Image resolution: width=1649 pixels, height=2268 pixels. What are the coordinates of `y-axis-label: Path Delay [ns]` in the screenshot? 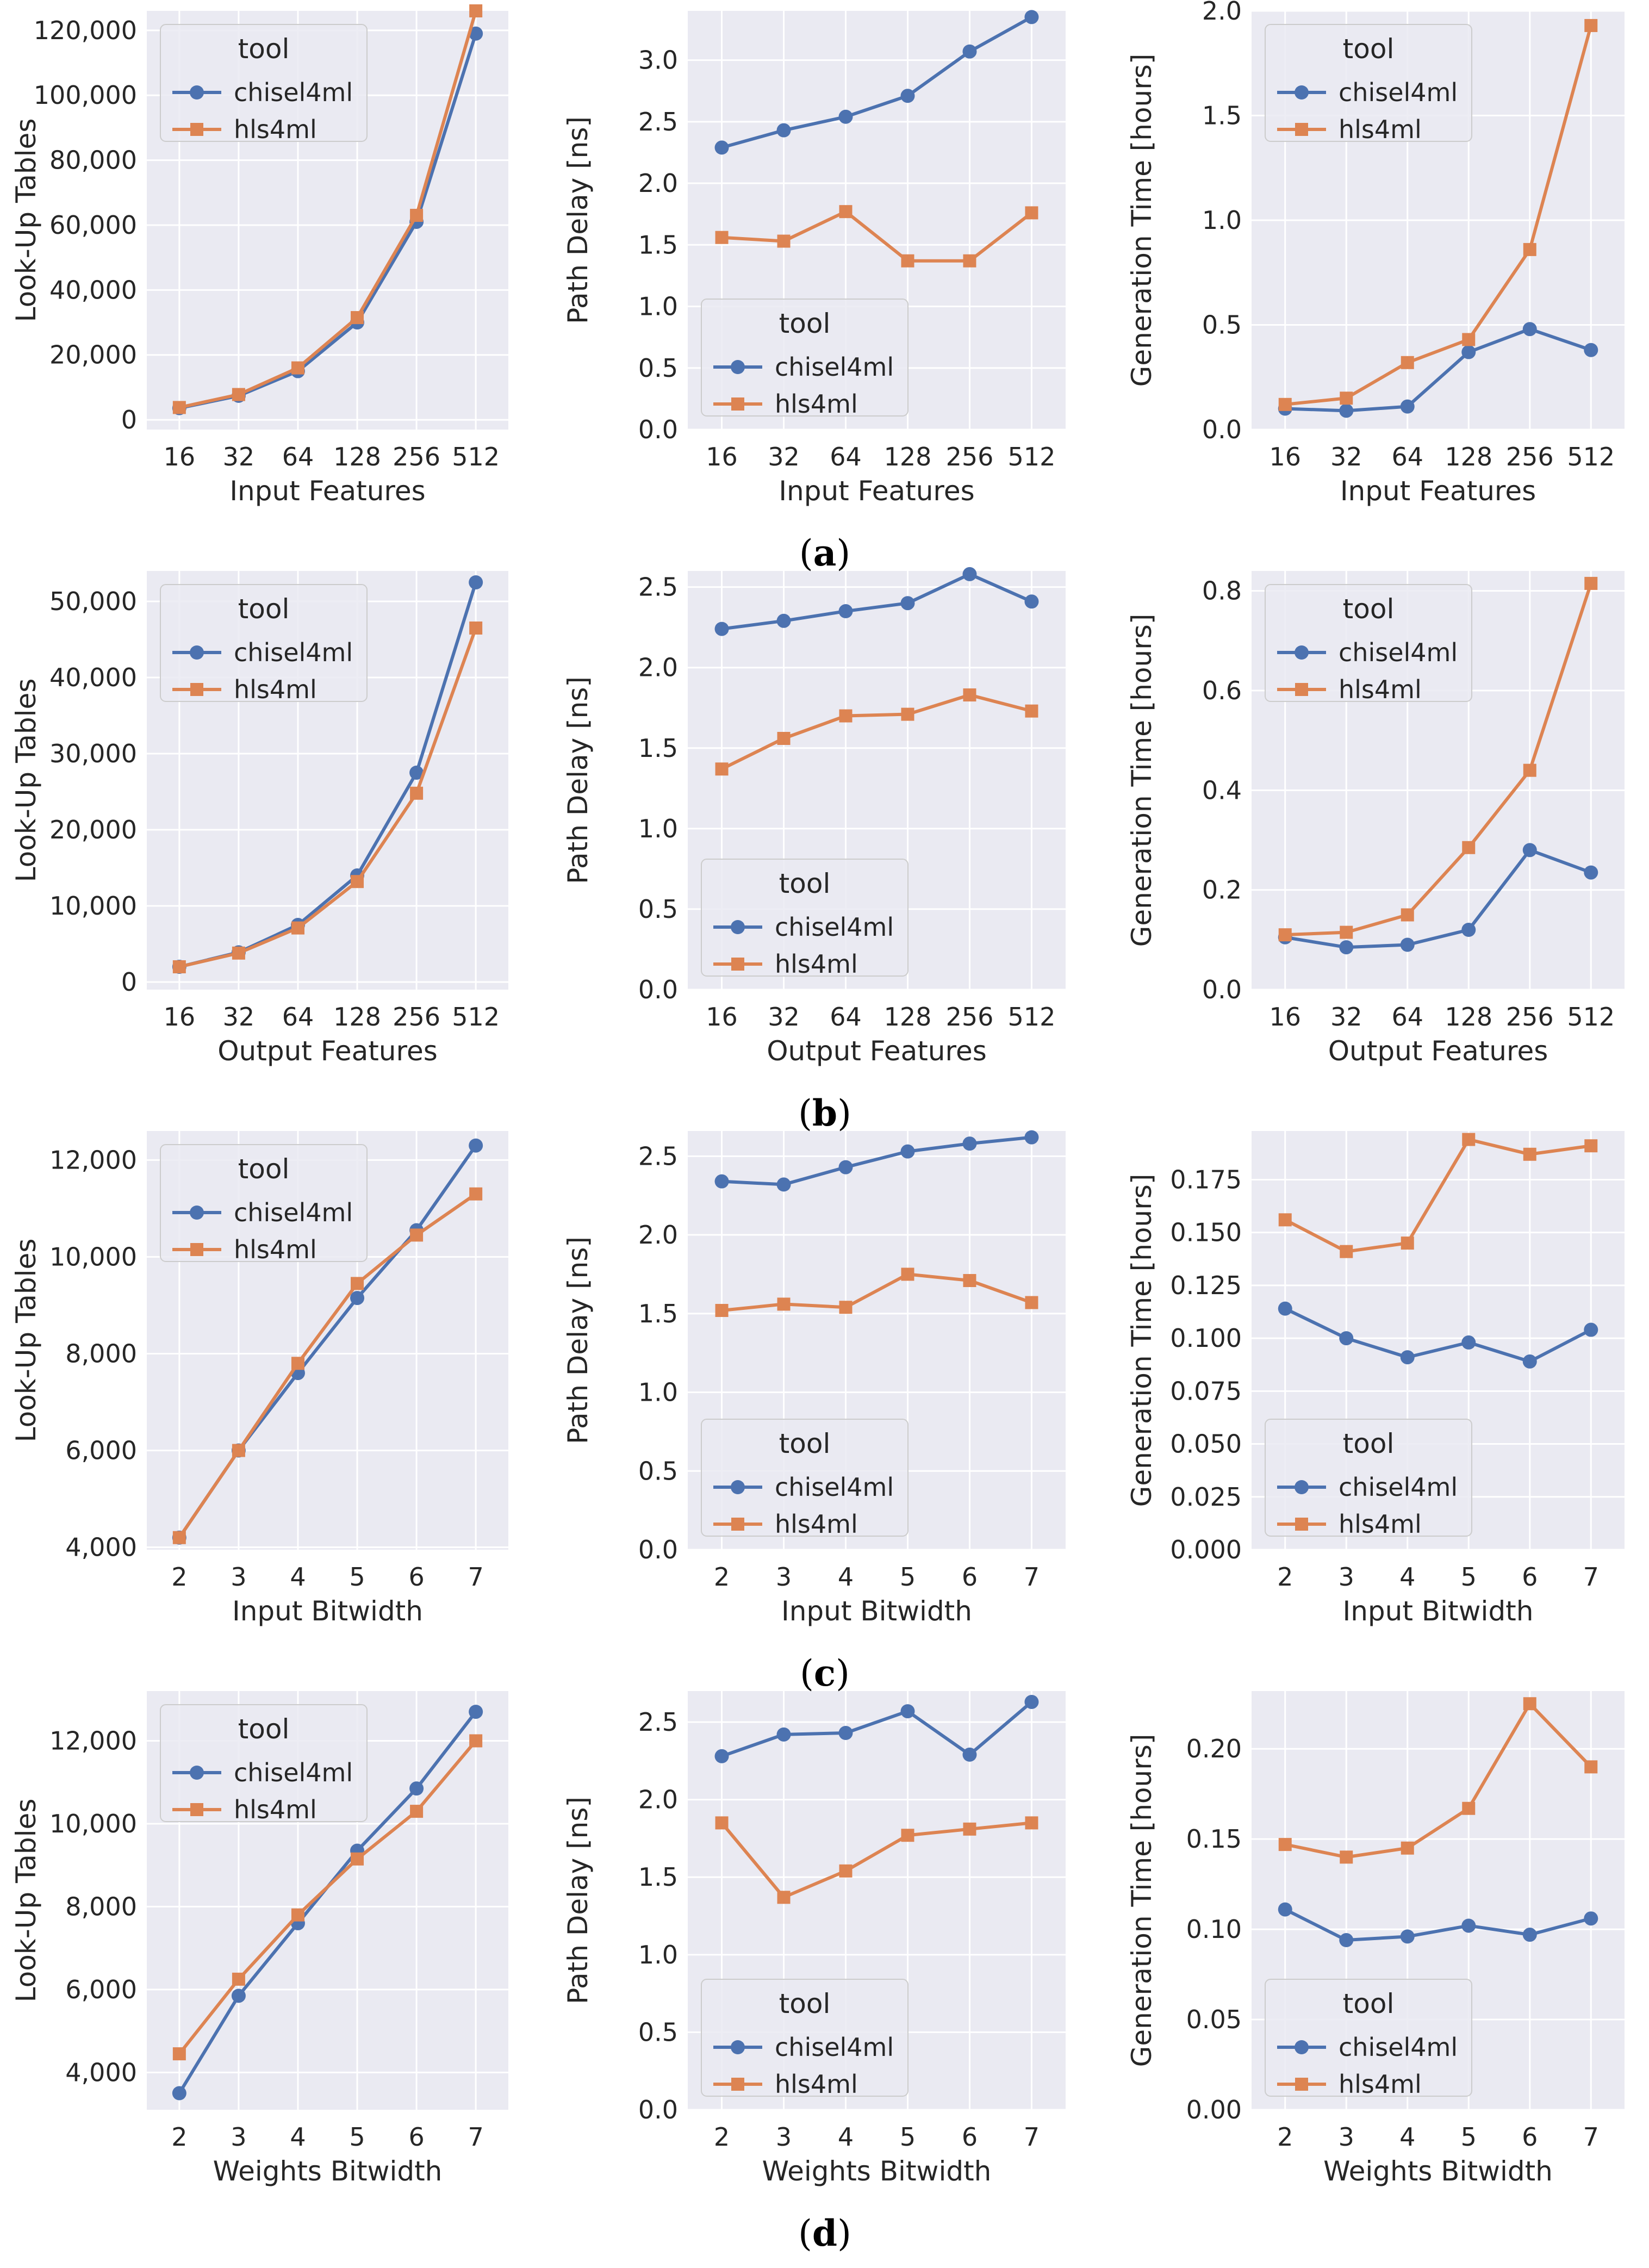 It's located at (578, 1901).